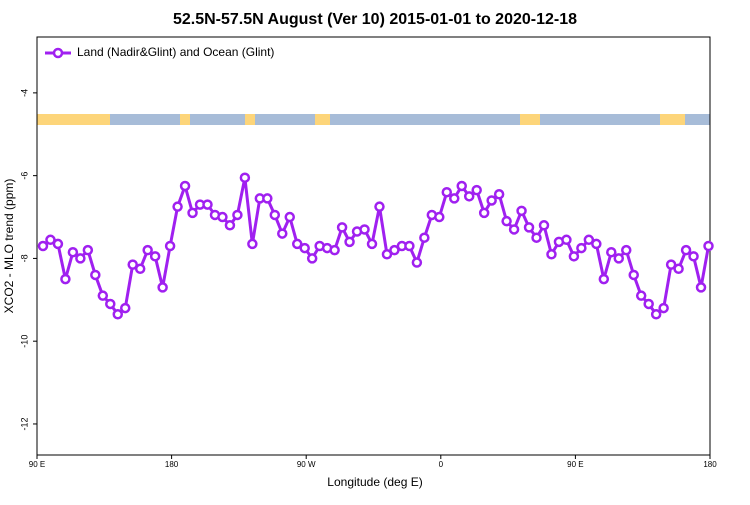 This screenshot has height=505, width=750. Describe the element at coordinates (373, 119) in the screenshot. I see `surface-strip` at that location.